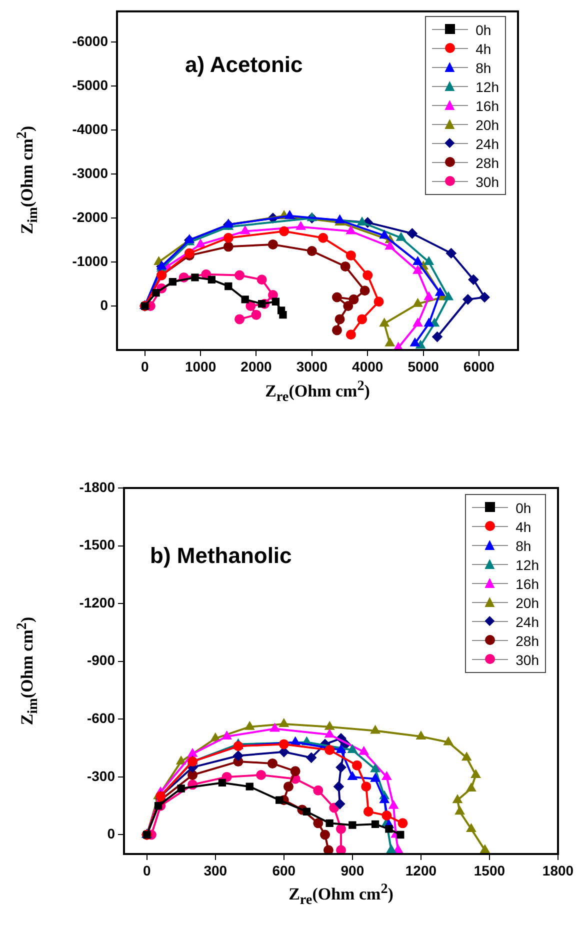  I want to click on y-tick-label: -1200, so click(97, 602).